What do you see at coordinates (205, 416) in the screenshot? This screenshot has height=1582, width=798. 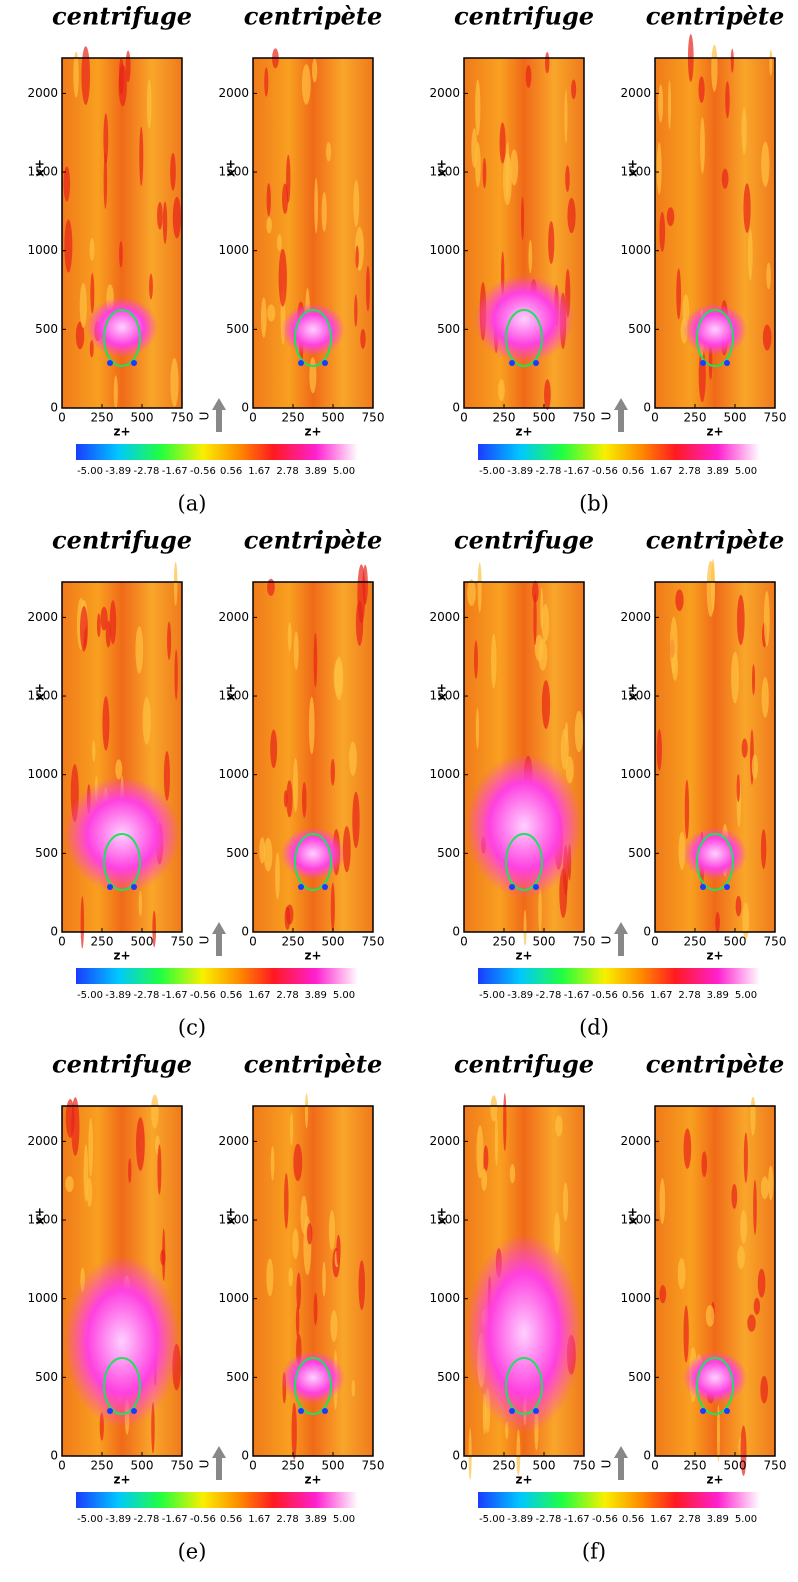 I see `velocity-label: U` at bounding box center [205, 416].